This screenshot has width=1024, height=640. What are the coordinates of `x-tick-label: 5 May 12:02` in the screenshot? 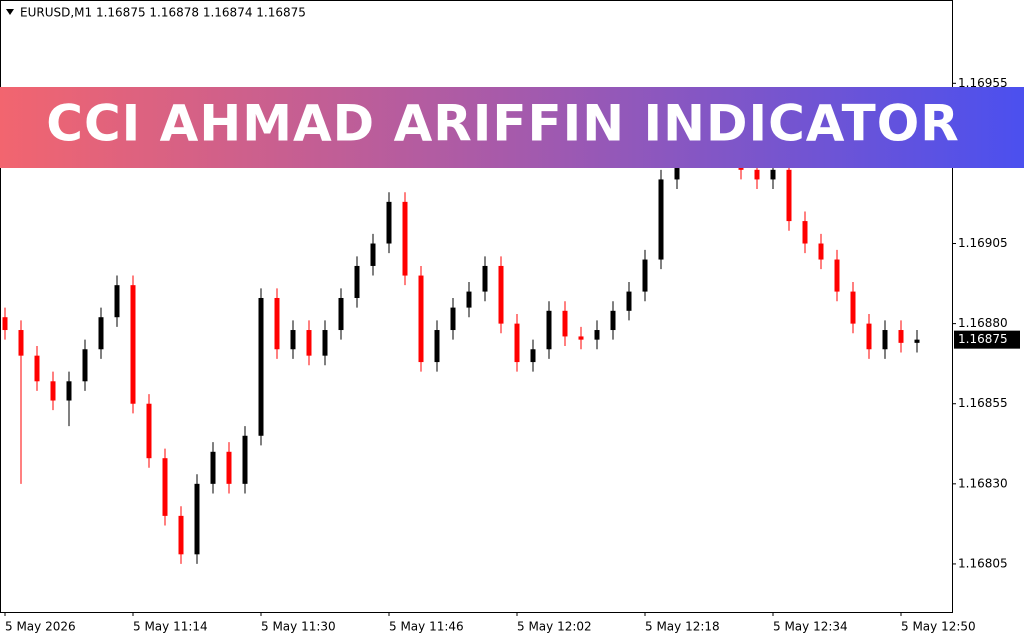 It's located at (554, 627).